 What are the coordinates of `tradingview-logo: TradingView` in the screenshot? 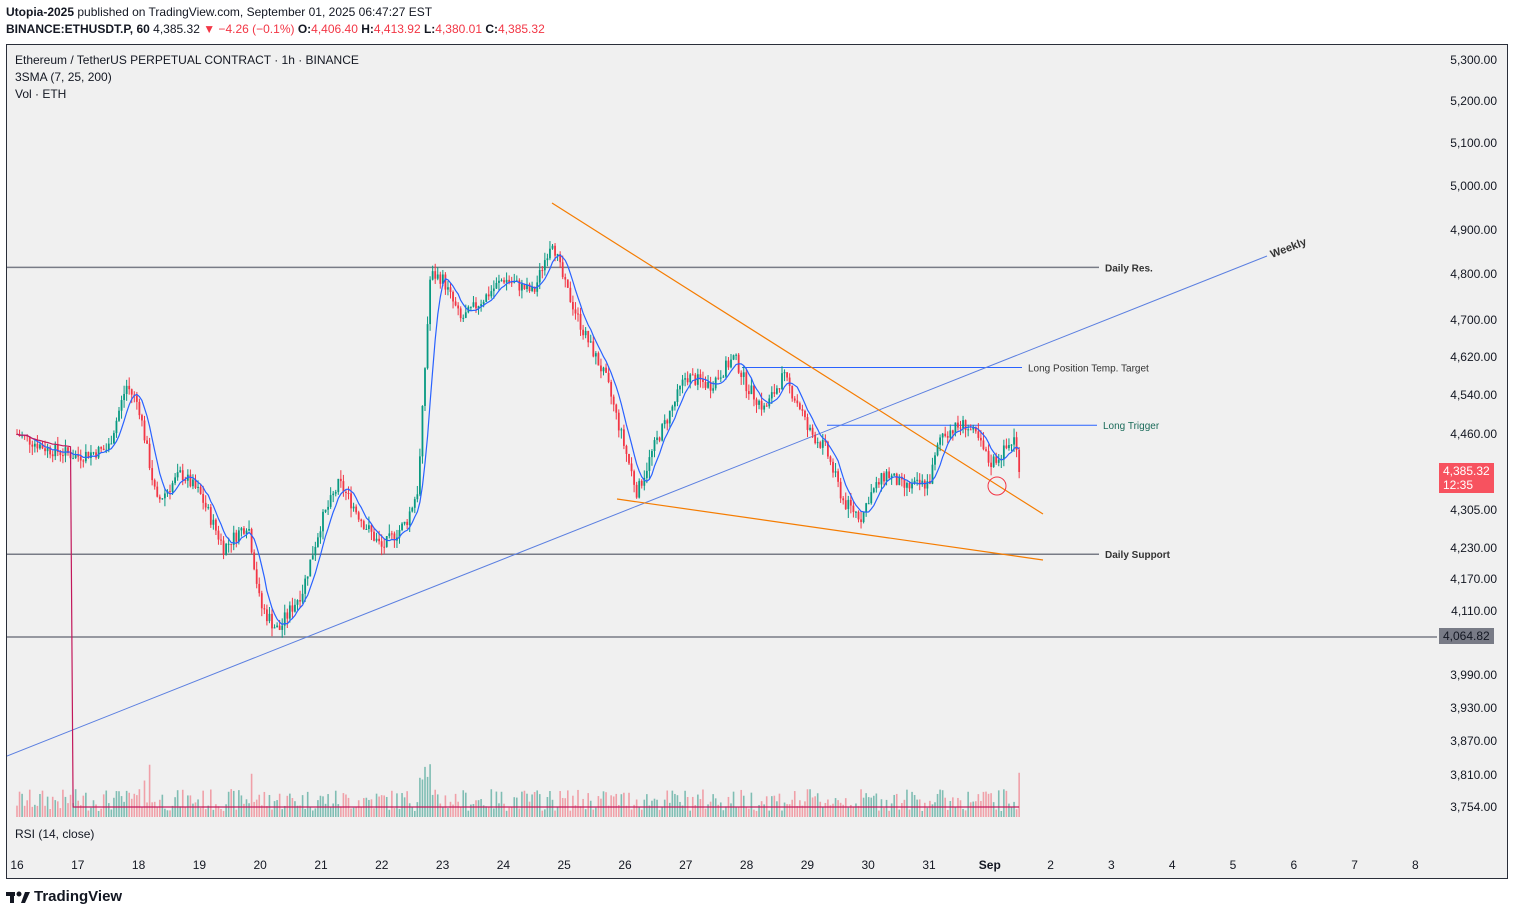 It's located at (64, 896).